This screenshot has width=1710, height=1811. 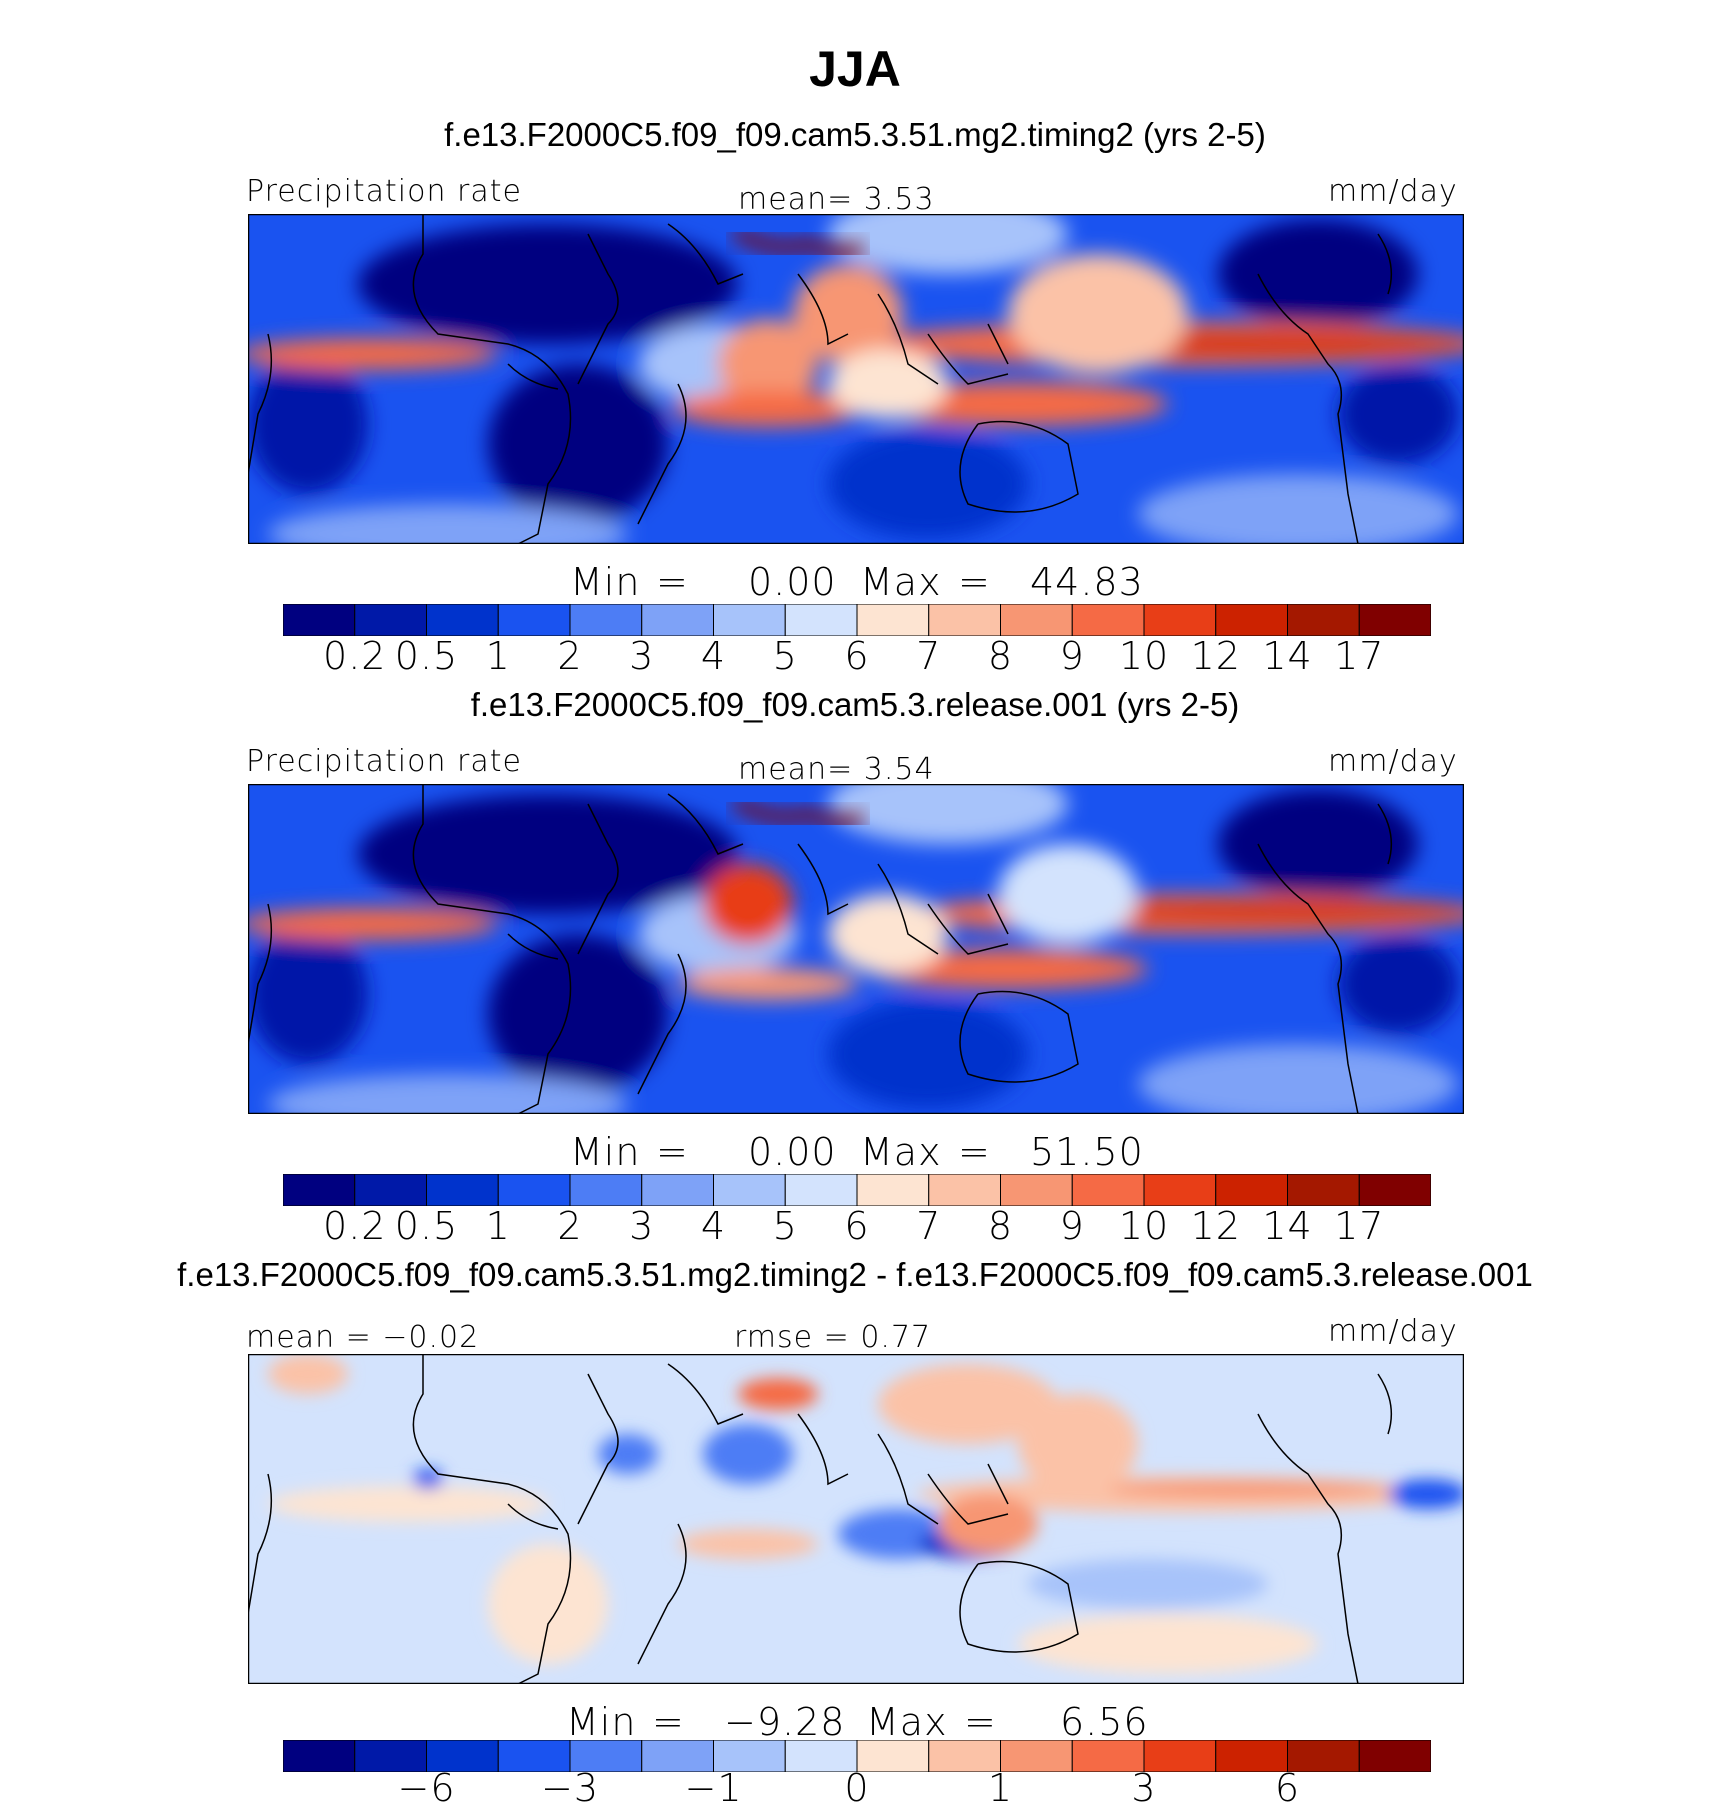 I want to click on panel-1-map, so click(x=856, y=379).